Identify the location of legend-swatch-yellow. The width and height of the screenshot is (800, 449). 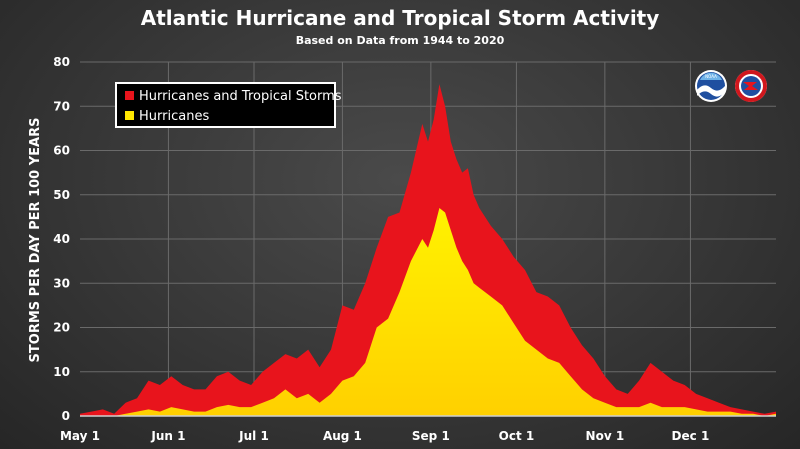
(129, 115).